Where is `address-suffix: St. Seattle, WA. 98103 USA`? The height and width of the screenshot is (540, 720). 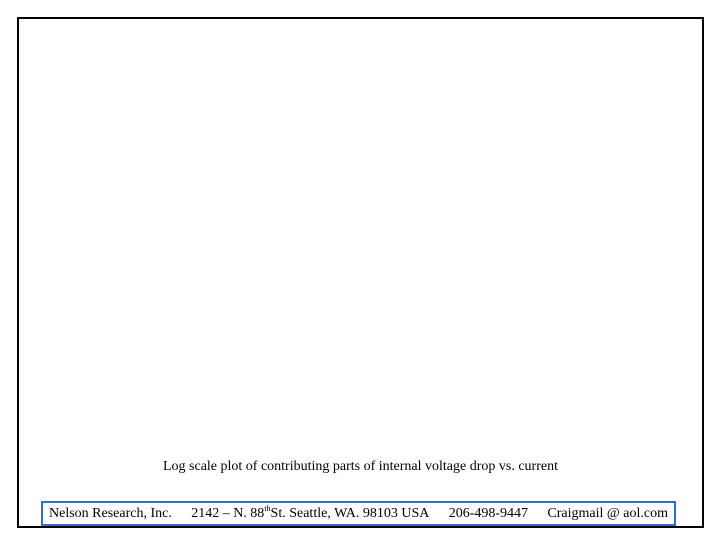
address-suffix: St. Seattle, WA. 98103 USA is located at coordinates (350, 513).